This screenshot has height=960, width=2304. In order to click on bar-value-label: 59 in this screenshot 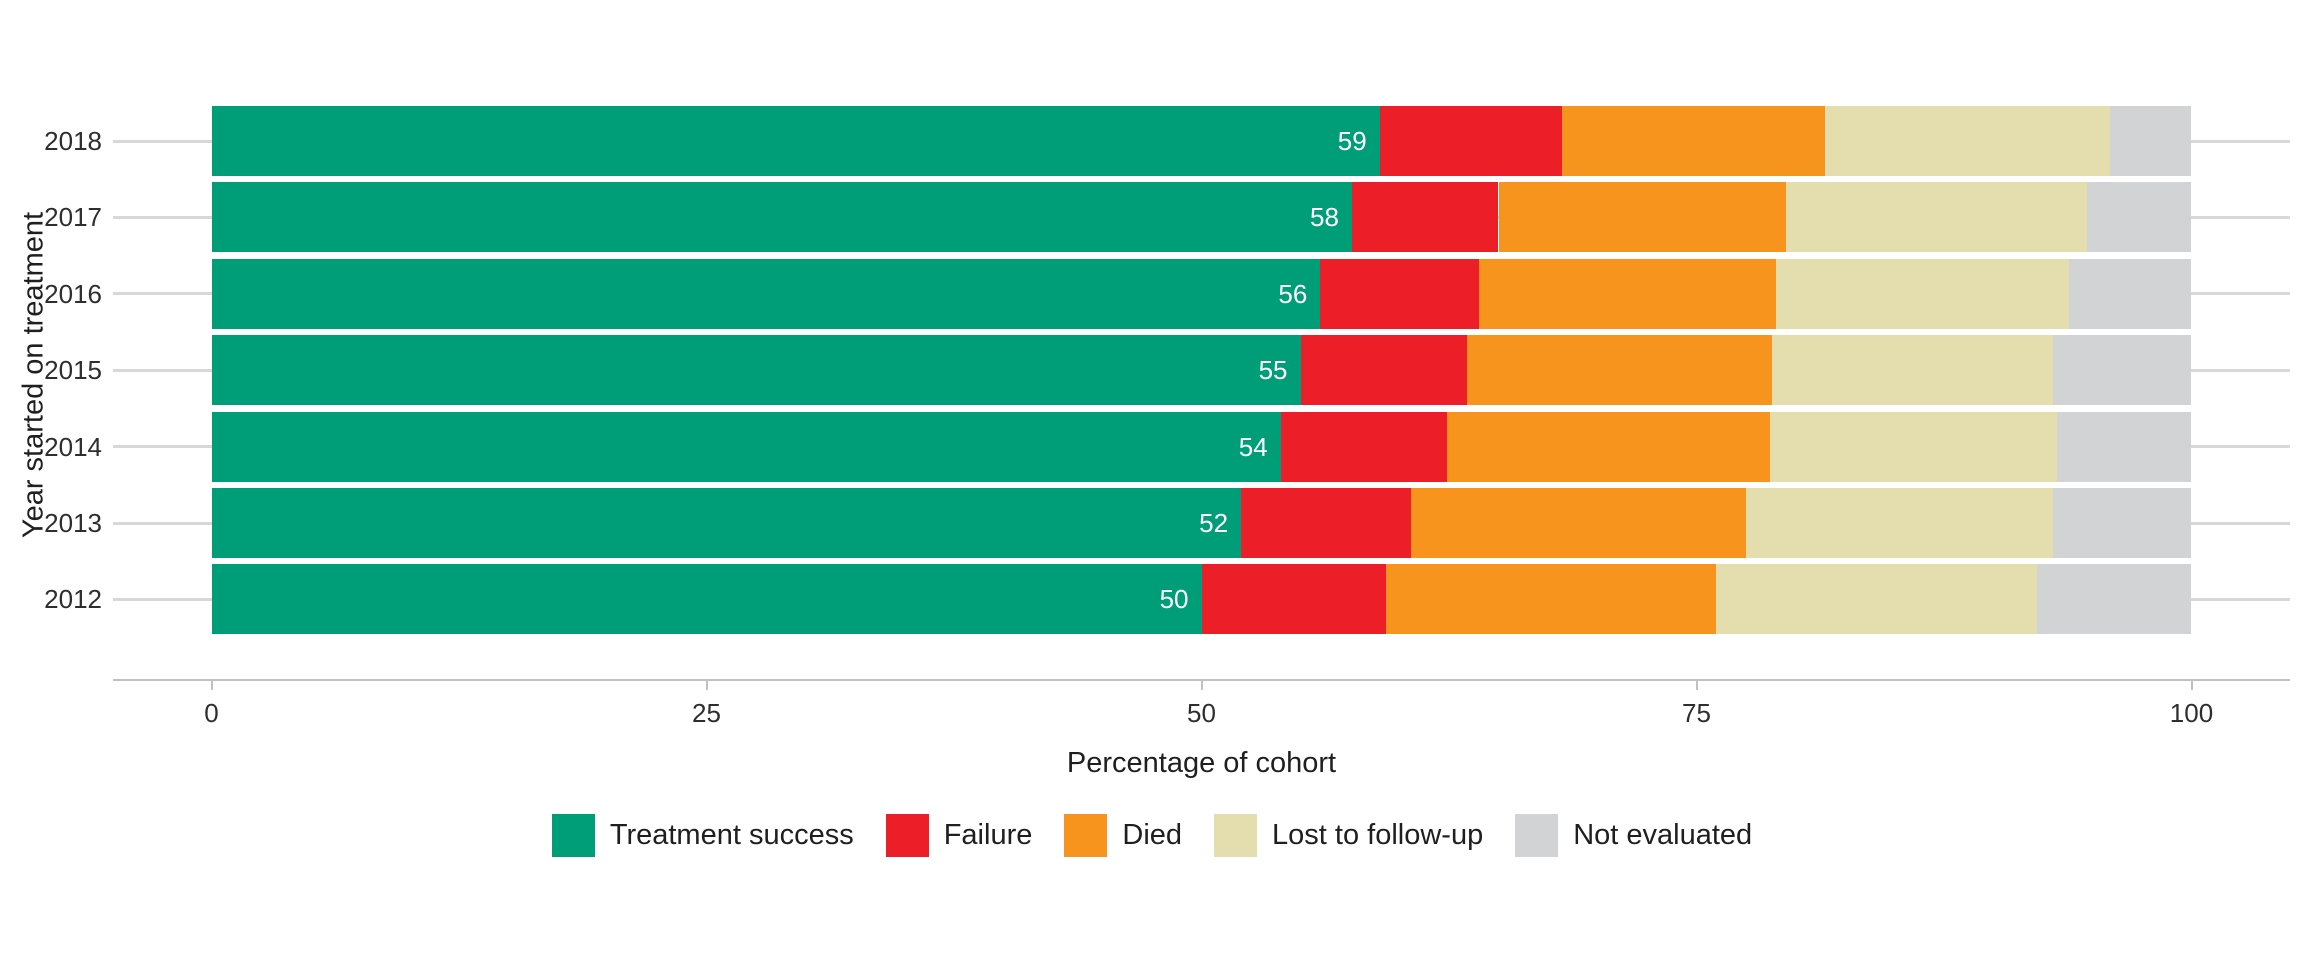, I will do `click(1352, 141)`.